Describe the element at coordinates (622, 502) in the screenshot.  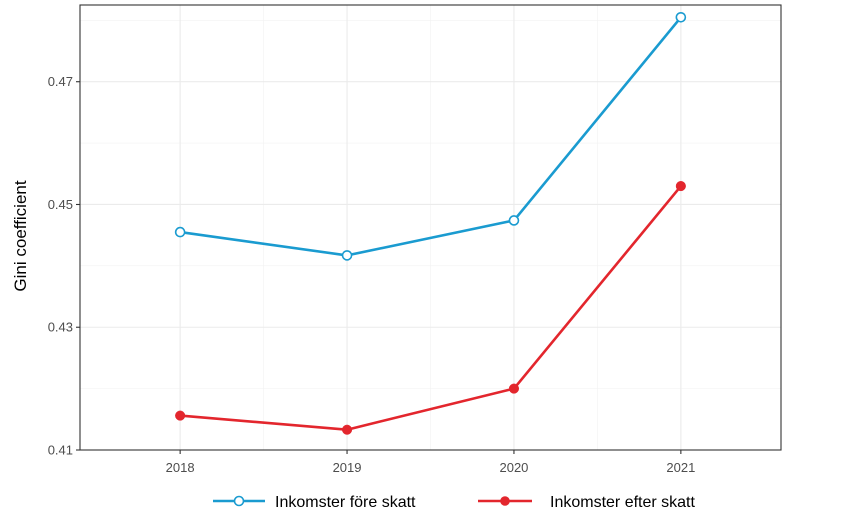
I see `legend-label-2: Inkomster efter skatt` at that location.